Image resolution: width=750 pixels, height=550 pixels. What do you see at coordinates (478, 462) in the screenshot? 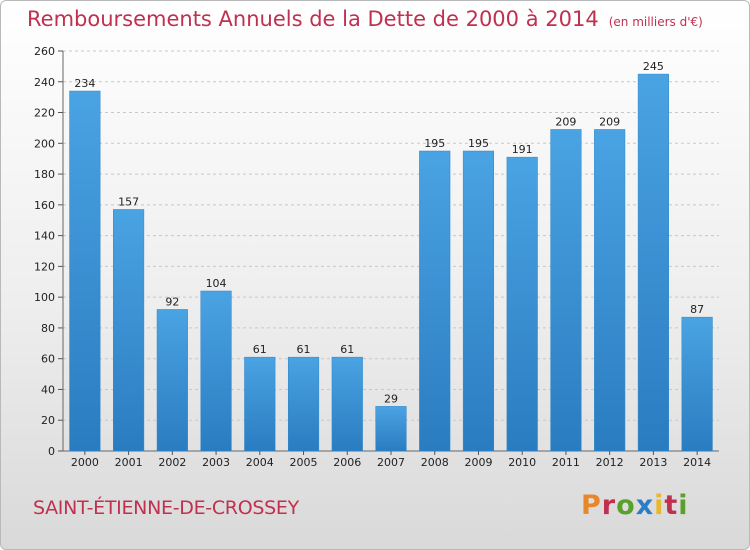
I see `x-tick-label: 2009` at bounding box center [478, 462].